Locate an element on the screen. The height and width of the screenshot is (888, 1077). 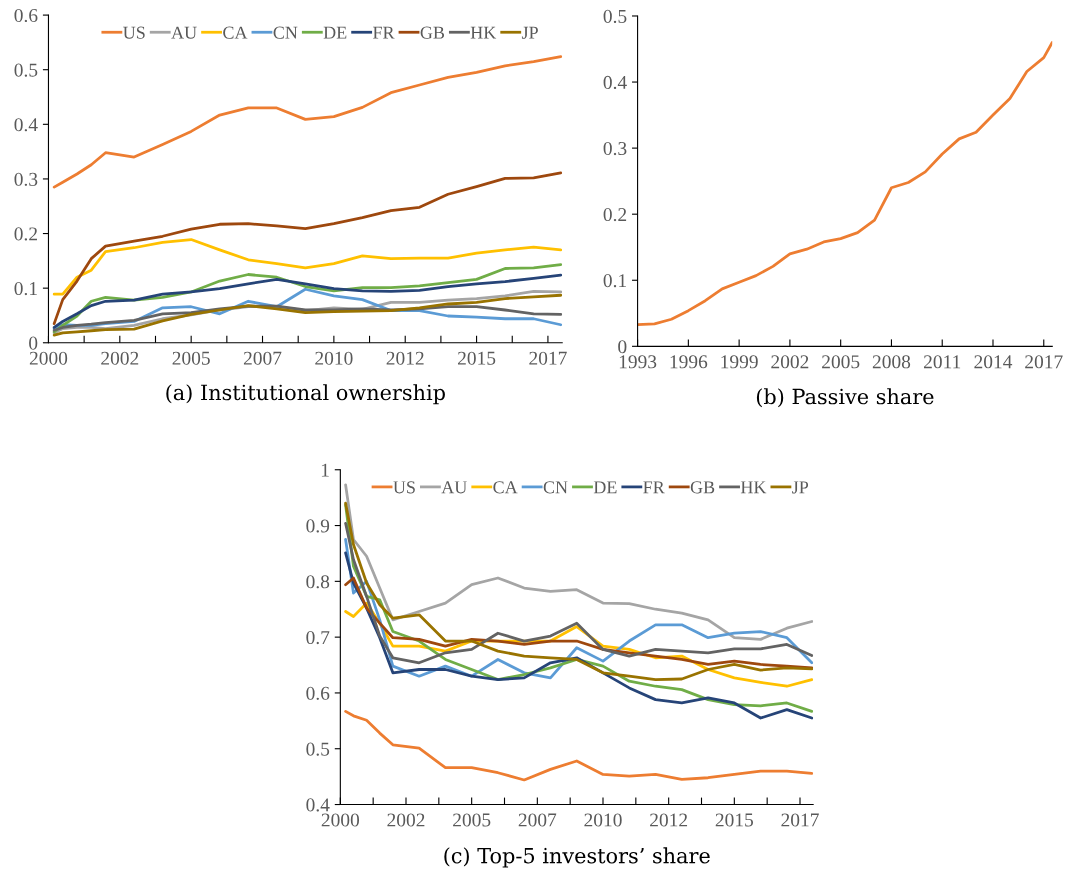
text: (a) Institutional ownership is located at coordinates (305, 394).